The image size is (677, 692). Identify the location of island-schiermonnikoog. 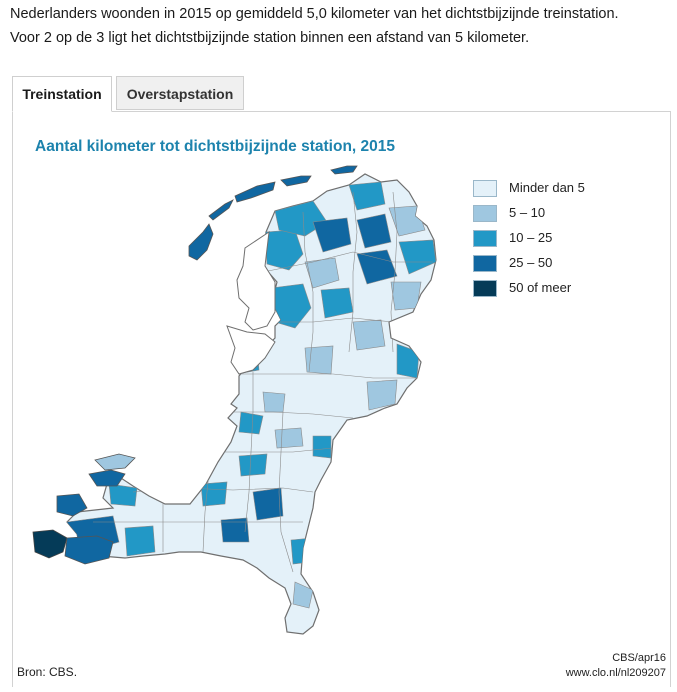
(344, 170).